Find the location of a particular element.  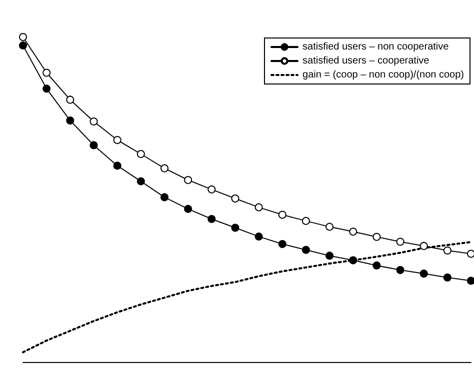

legend-label: satisfied users – non cooperative is located at coordinates (376, 47).